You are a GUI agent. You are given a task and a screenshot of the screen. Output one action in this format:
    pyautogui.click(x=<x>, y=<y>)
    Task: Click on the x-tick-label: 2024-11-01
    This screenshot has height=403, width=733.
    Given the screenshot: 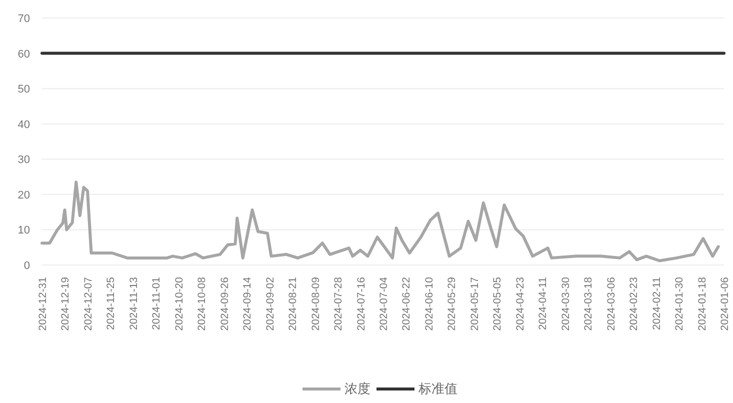 What is the action you would take?
    pyautogui.click(x=156, y=303)
    